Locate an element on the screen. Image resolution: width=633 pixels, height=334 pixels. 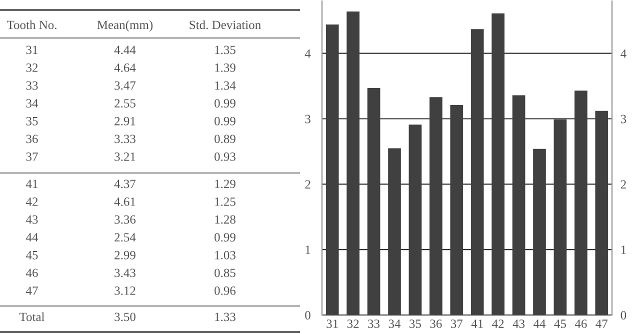
x-tick-label: 44 is located at coordinates (539, 324).